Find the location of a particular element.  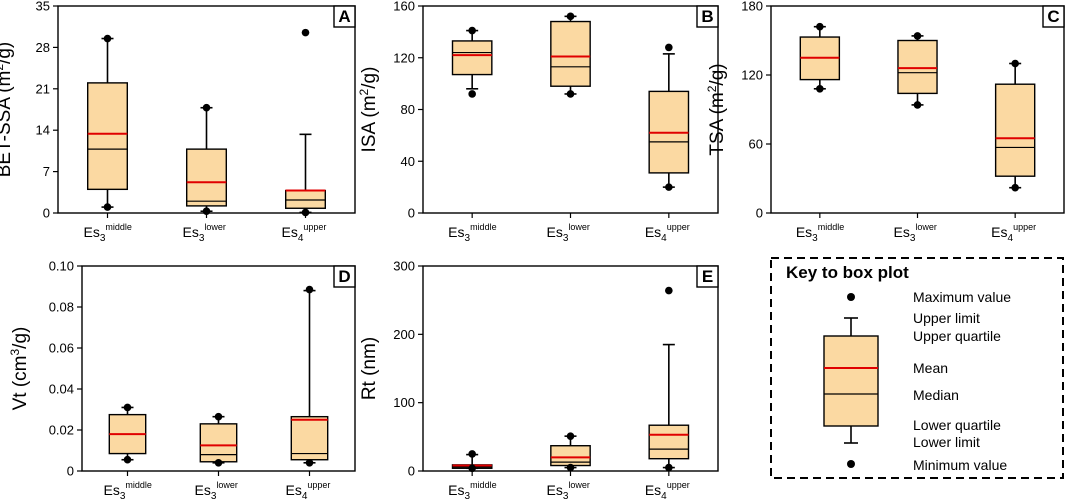

y-axis-title-main: Rt (nm) is located at coordinates (369, 368).